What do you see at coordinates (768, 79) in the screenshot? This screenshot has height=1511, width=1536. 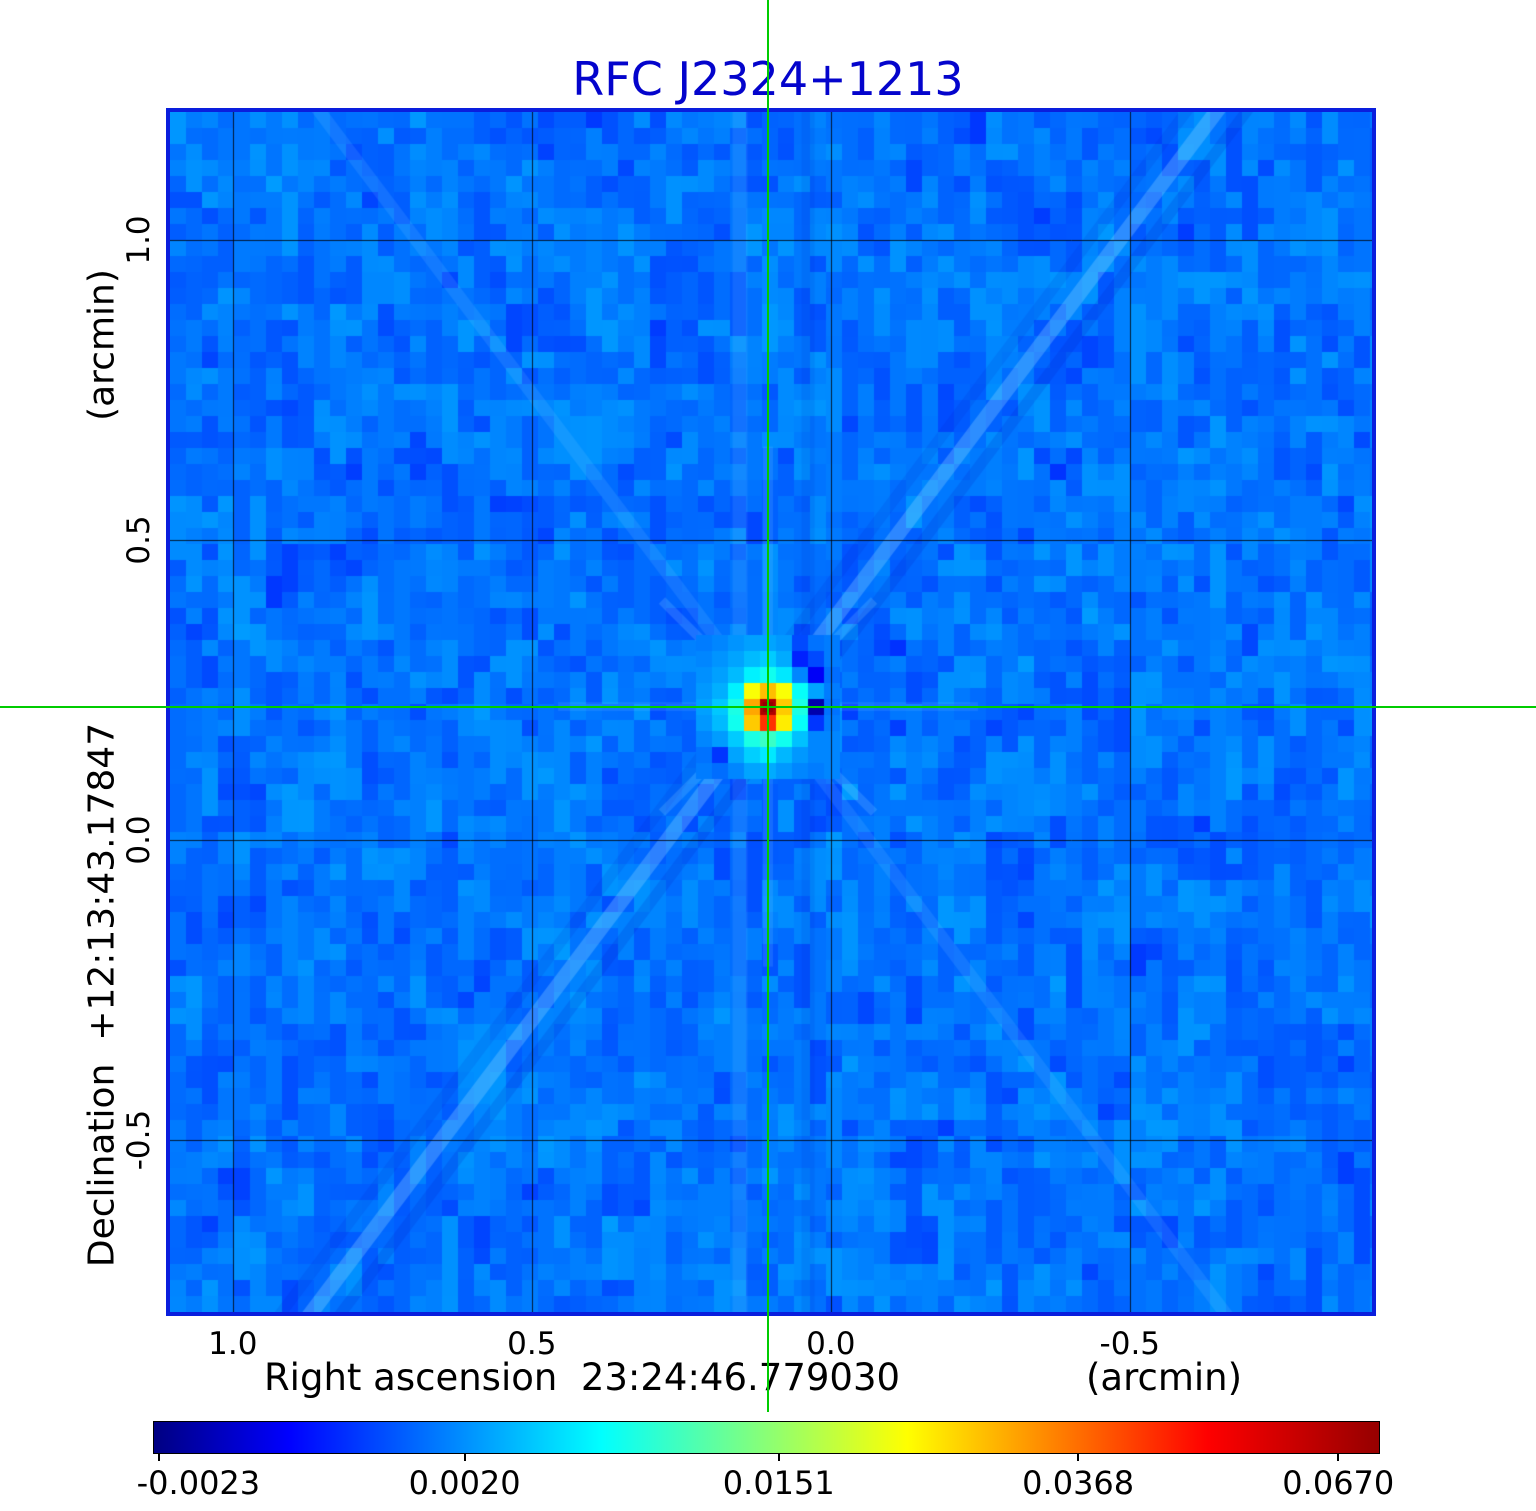 I see `plot-title: RFC J2324+1213` at bounding box center [768, 79].